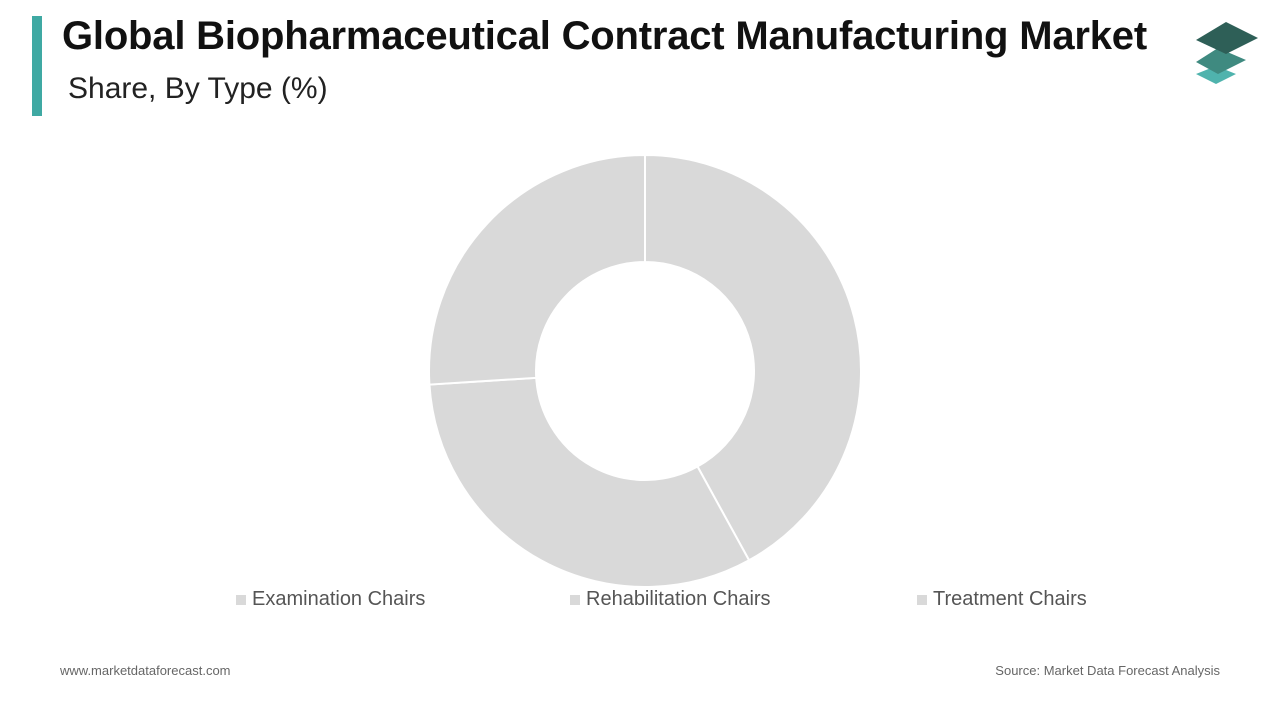 This screenshot has width=1280, height=720. Describe the element at coordinates (198, 88) in the screenshot. I see `page-subtitle: Share, By Type (%)` at that location.